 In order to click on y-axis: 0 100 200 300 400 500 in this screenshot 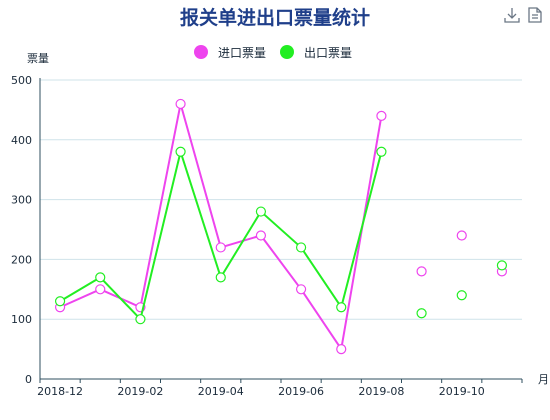, I will do `click(26, 230)`.